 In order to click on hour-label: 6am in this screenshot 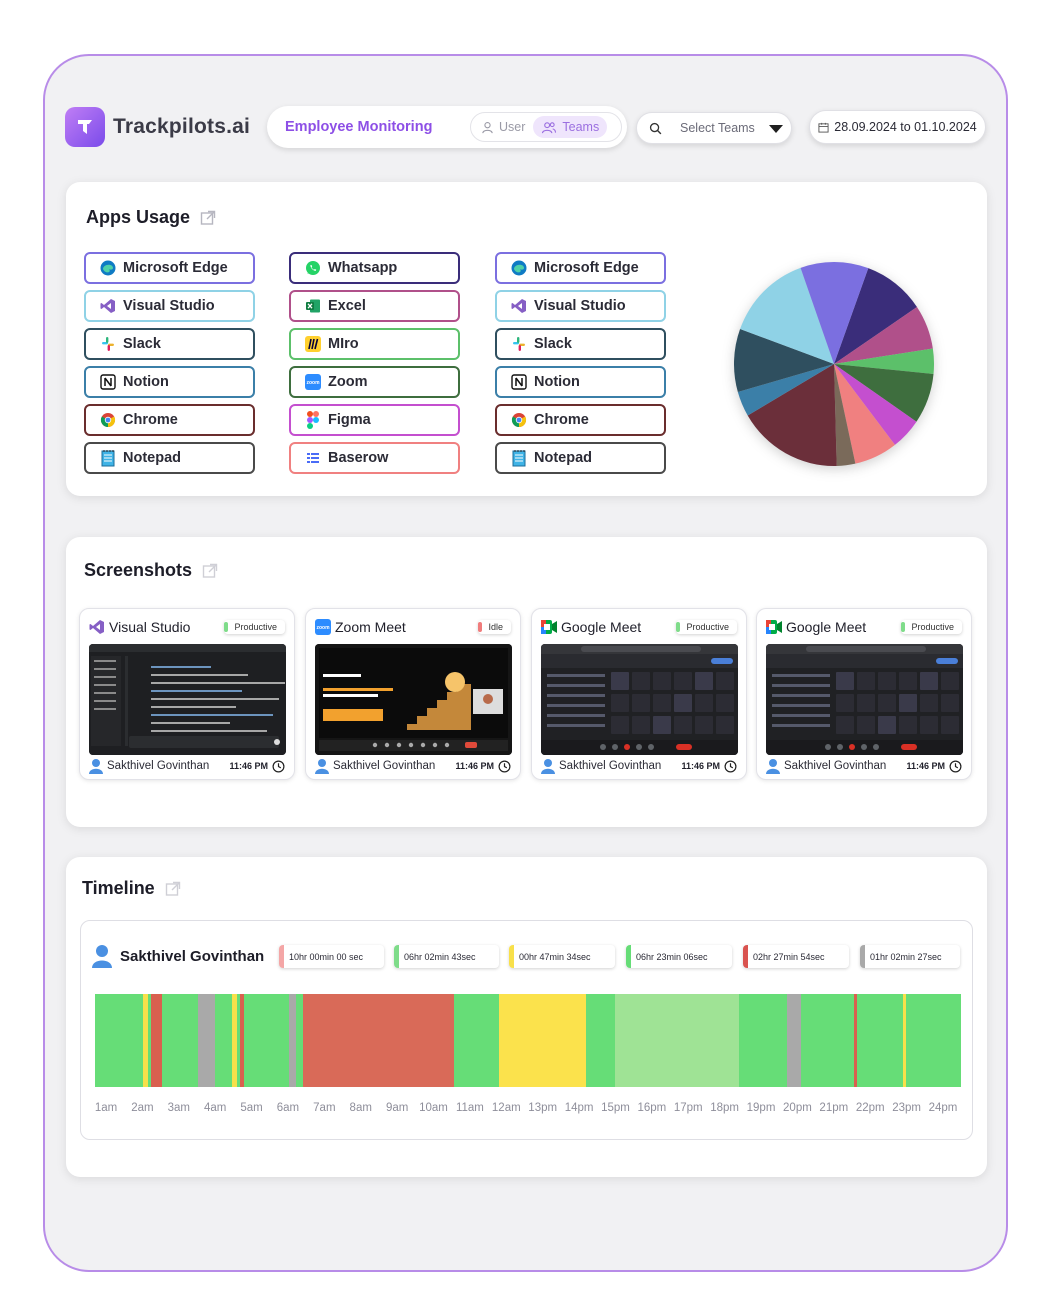, I will do `click(288, 1108)`.